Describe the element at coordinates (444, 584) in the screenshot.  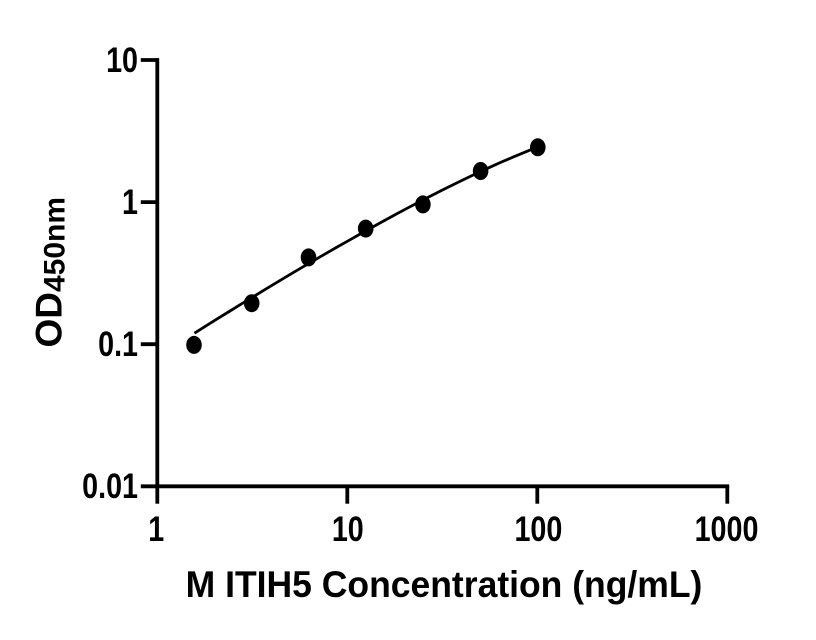
I see `svg-text: M ITIH5 Concentration (ng/mL)` at that location.